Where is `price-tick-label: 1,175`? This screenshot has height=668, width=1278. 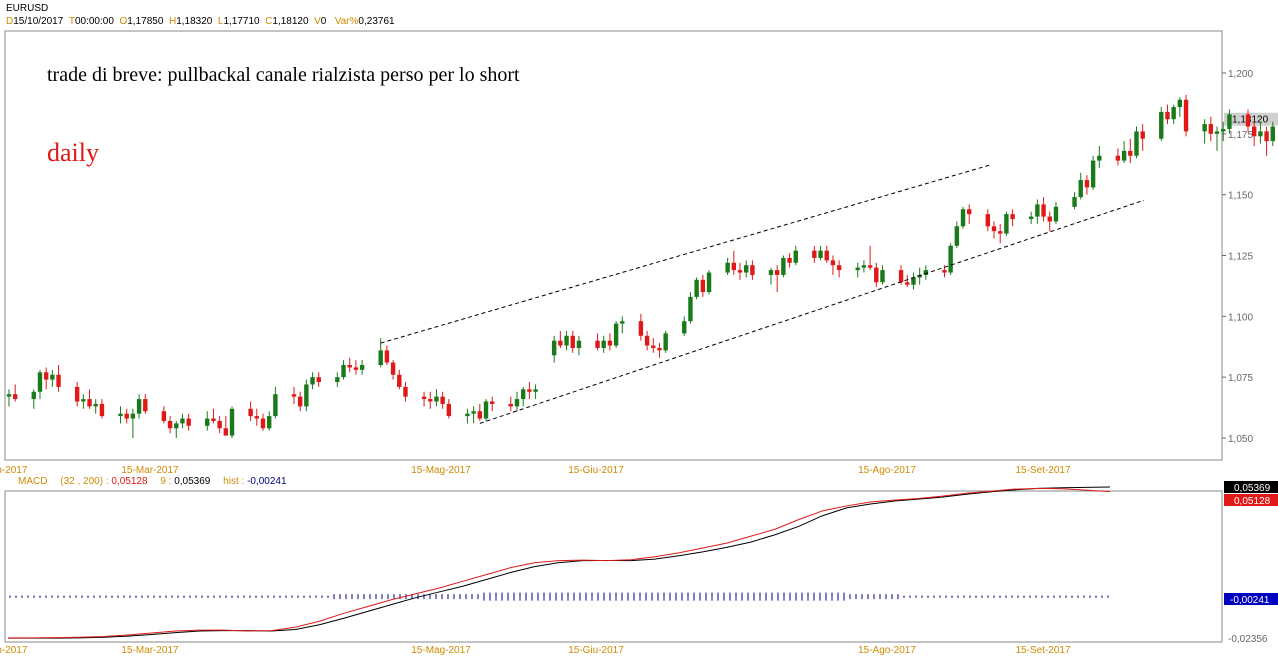 price-tick-label: 1,175 is located at coordinates (1240, 135).